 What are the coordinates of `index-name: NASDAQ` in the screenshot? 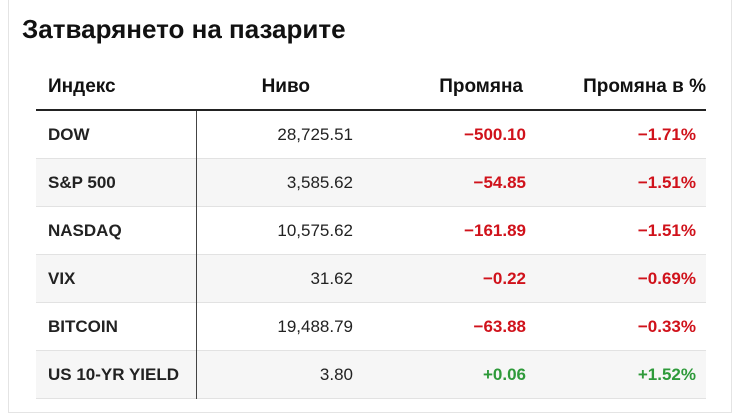 It's located at (85, 230).